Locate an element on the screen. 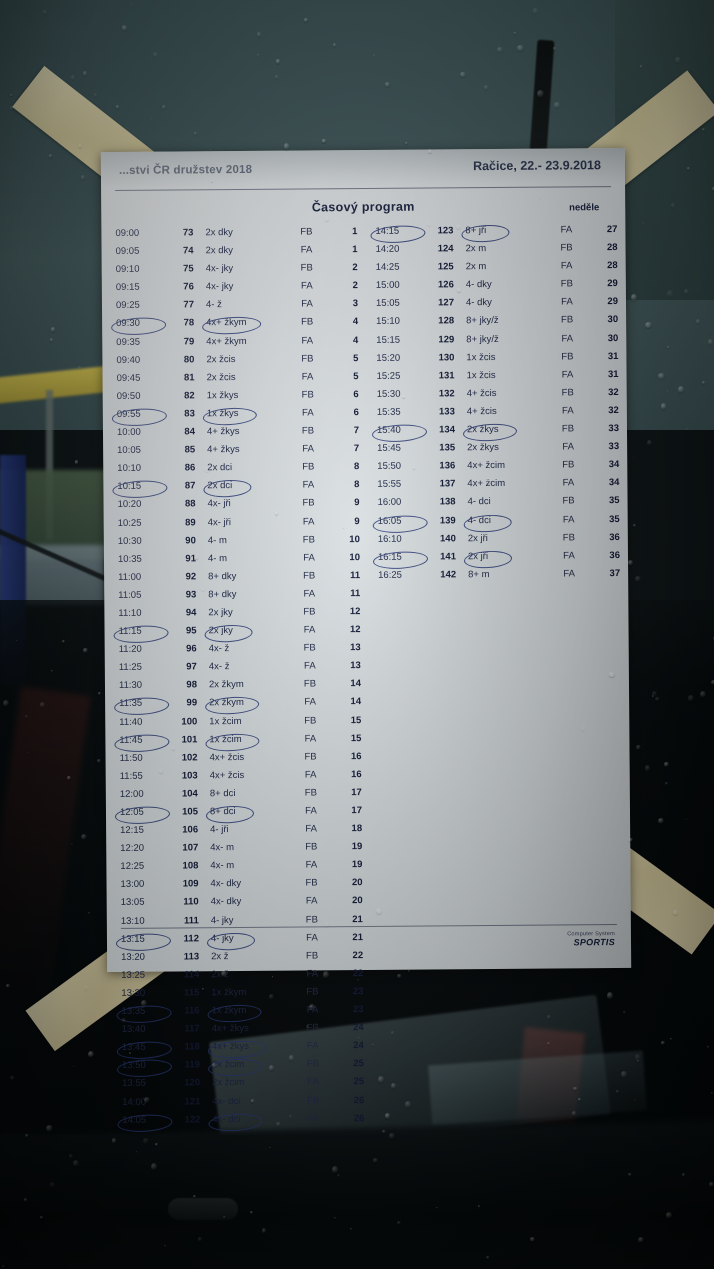 This screenshot has width=714, height=1269. race-time: 09:50 is located at coordinates (128, 396).